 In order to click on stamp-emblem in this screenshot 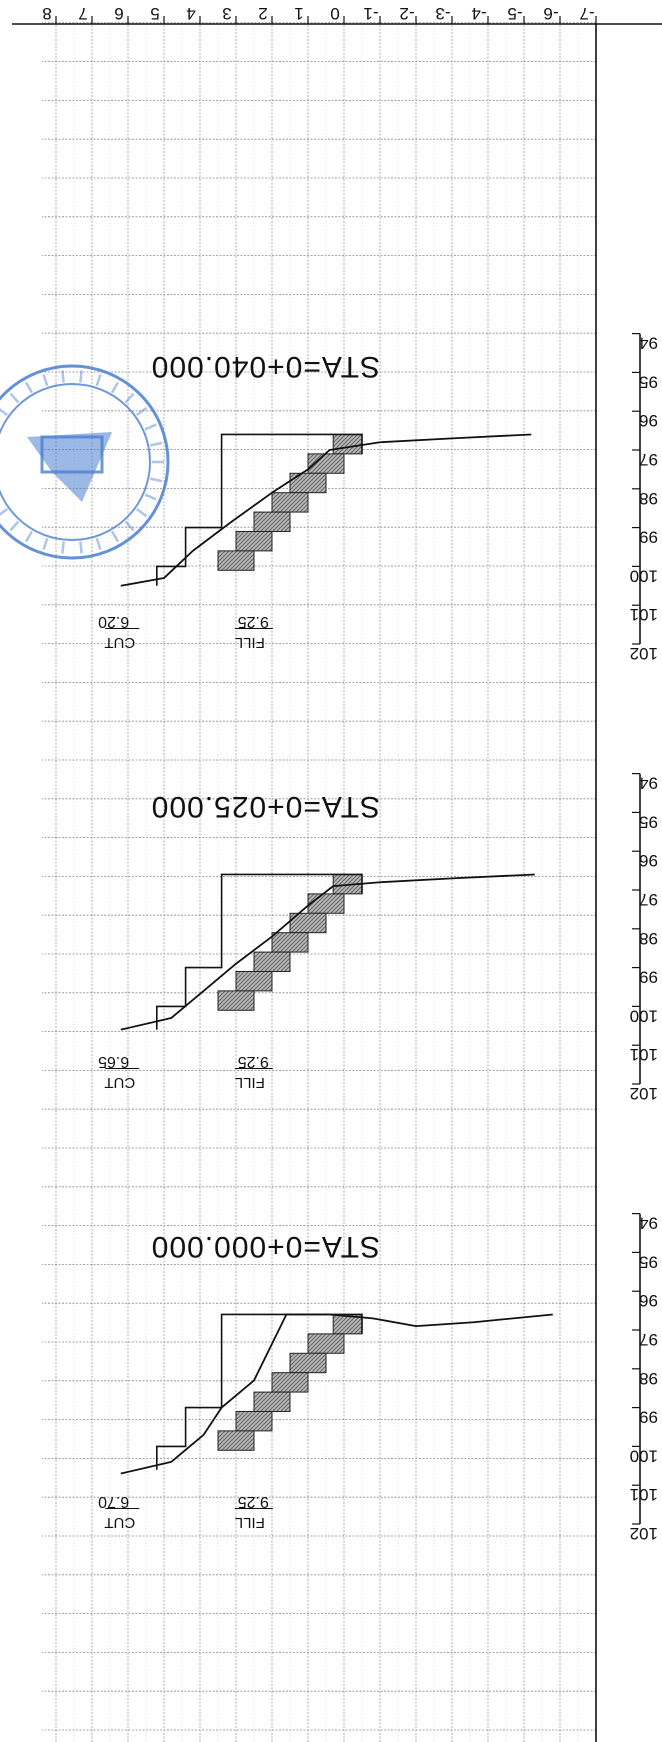, I will do `click(69, 467)`.